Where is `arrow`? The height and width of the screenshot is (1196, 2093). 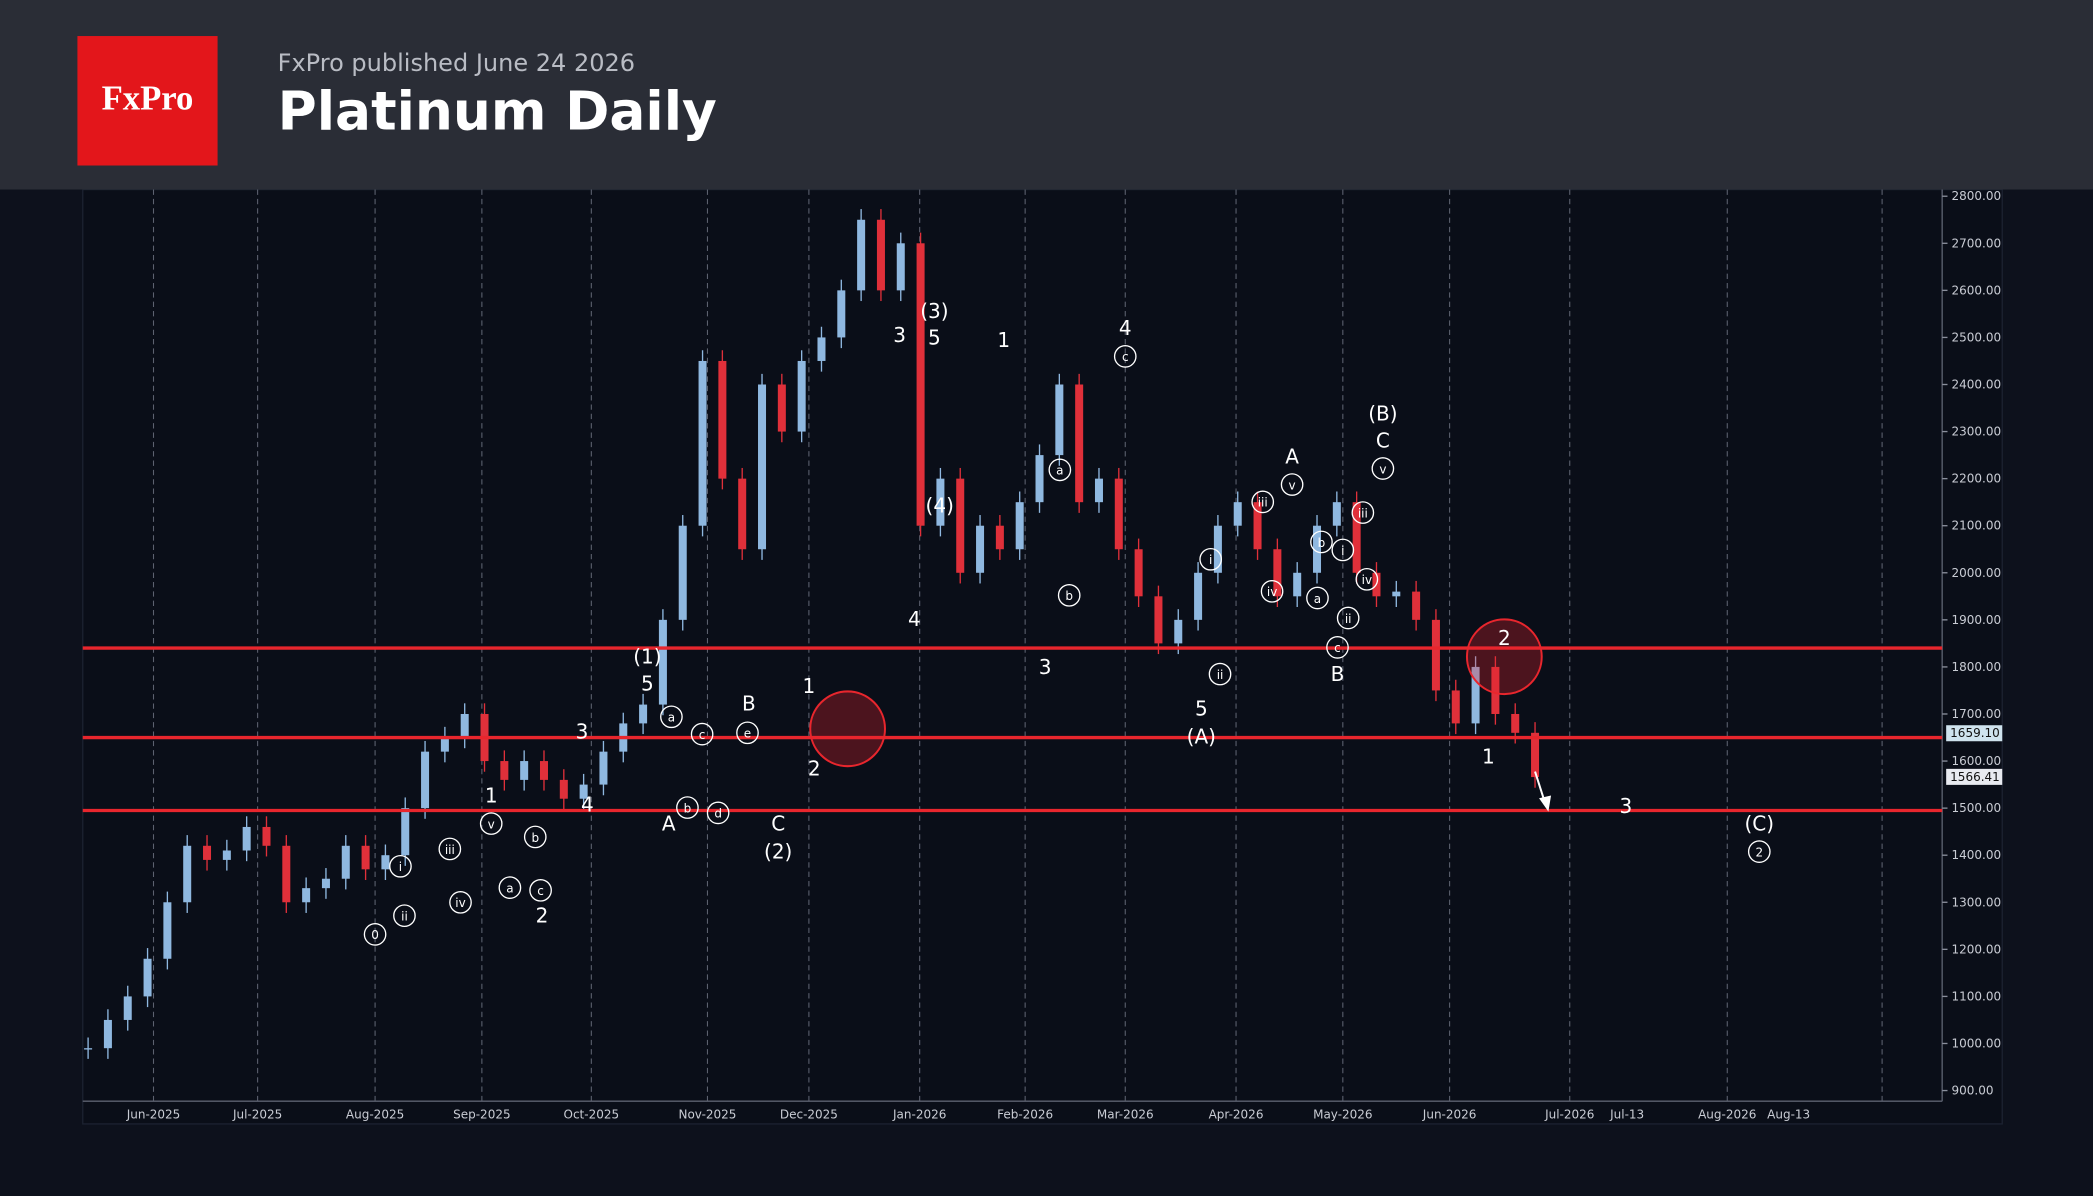 arrow is located at coordinates (1540, 786).